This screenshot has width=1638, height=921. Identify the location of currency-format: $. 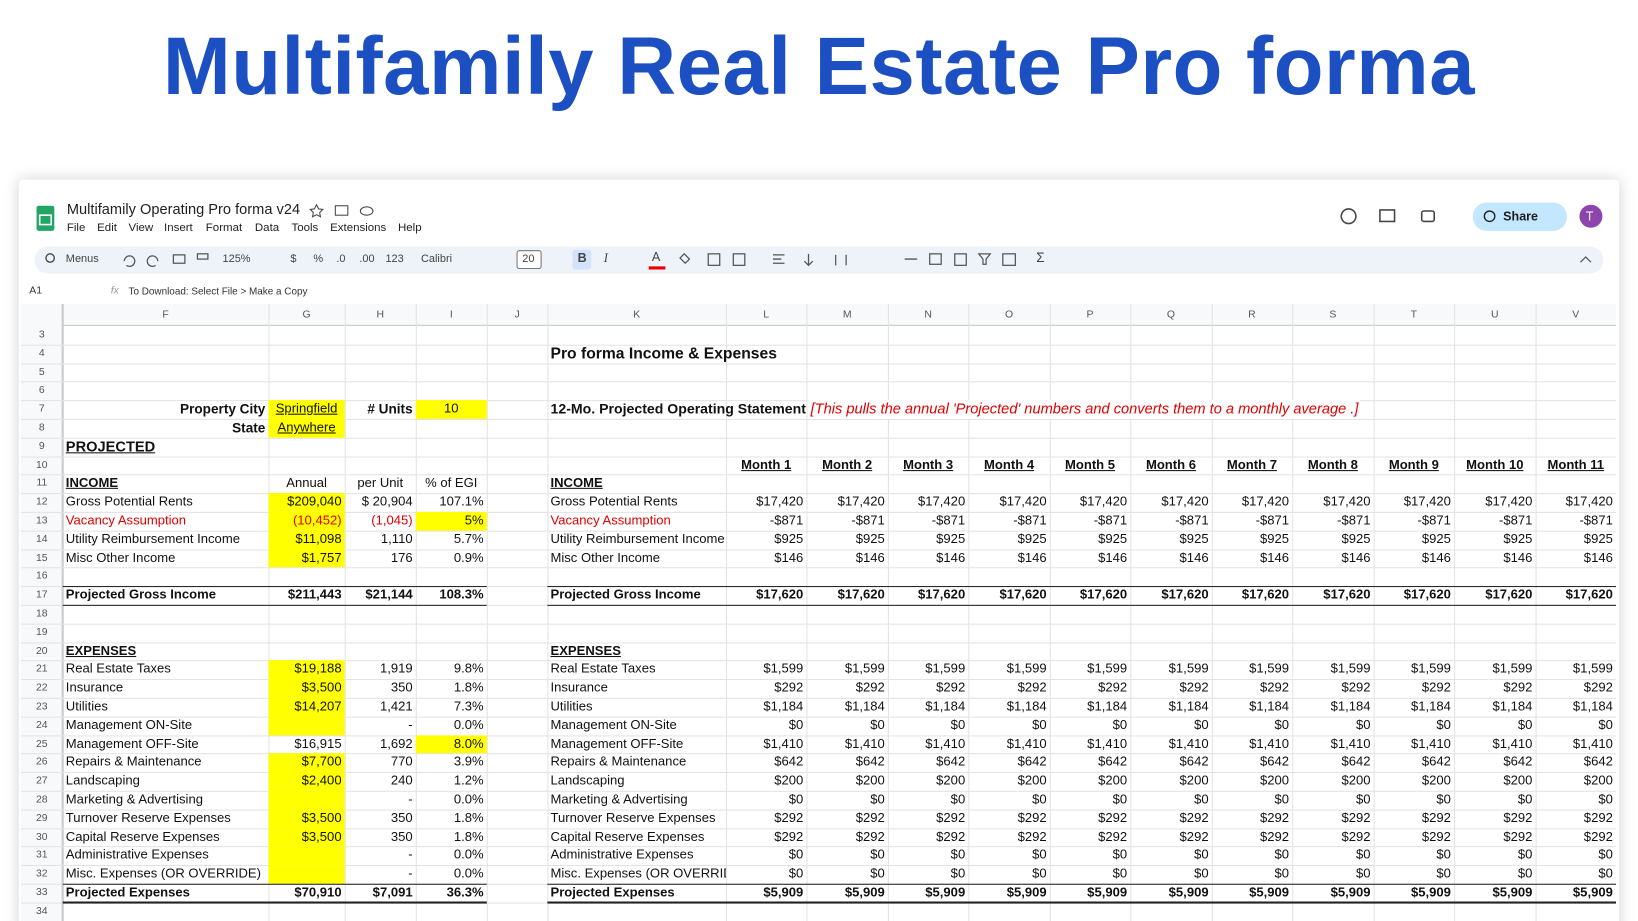
(293, 259).